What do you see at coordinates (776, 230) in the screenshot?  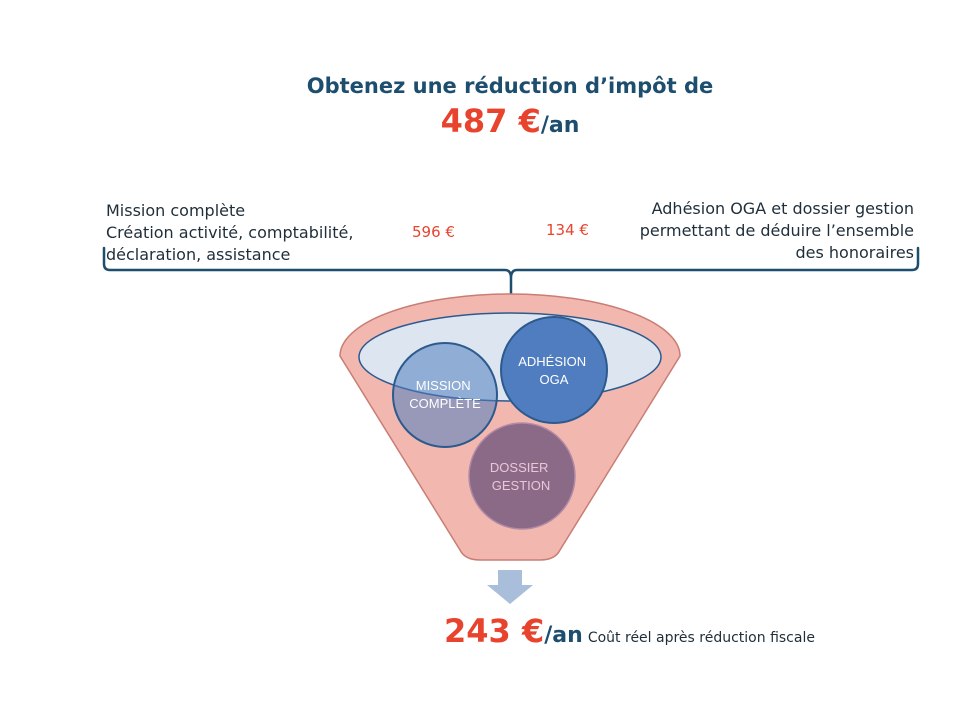 I see `oga-line: permettant de déduire l’ensemble` at bounding box center [776, 230].